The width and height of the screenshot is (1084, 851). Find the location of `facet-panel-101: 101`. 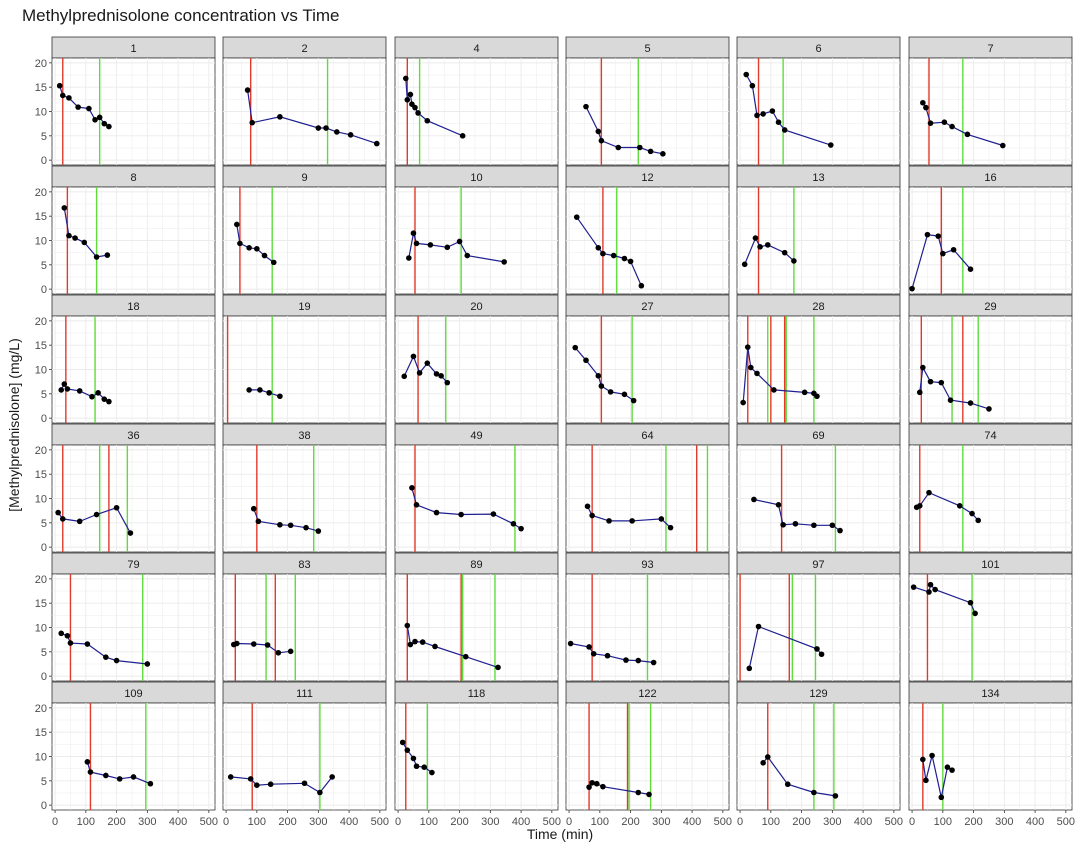

facet-panel-101: 101 is located at coordinates (990, 617).